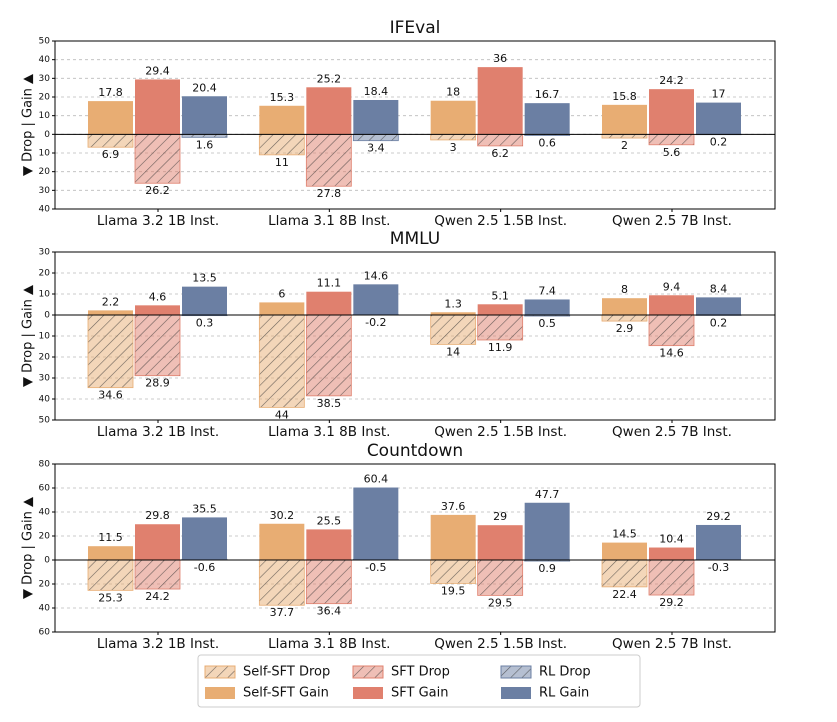 The height and width of the screenshot is (722, 837). What do you see at coordinates (282, 162) in the screenshot?
I see `value-label: 11` at bounding box center [282, 162].